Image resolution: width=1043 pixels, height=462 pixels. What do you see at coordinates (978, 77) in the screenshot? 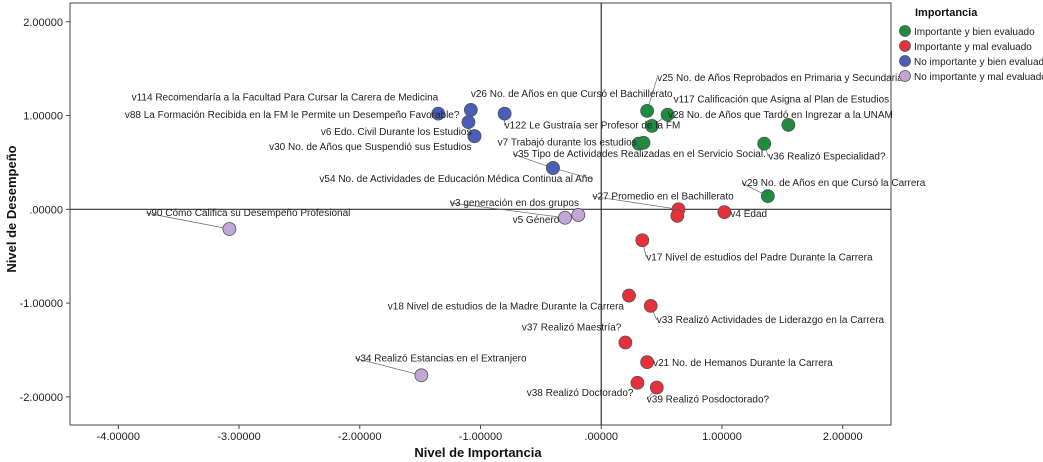
I see `legend-entry-label: No importante y mal evaluado` at bounding box center [978, 77].